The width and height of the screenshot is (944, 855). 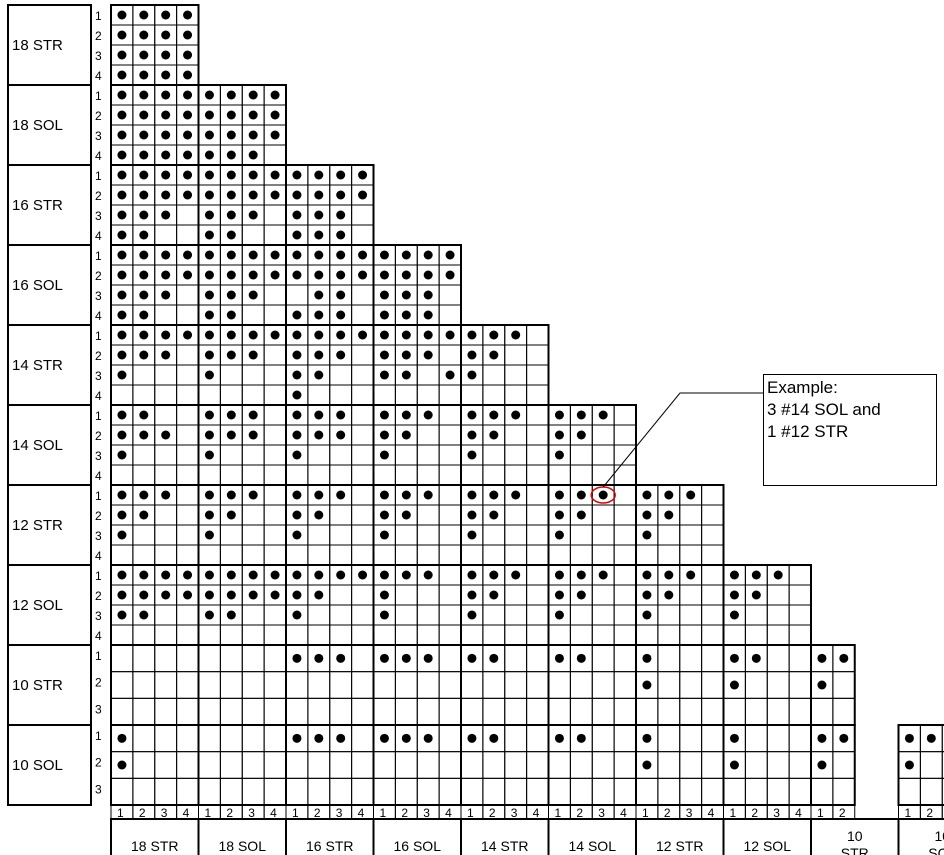 I want to click on row-sub-number: 3, so click(x=98, y=789).